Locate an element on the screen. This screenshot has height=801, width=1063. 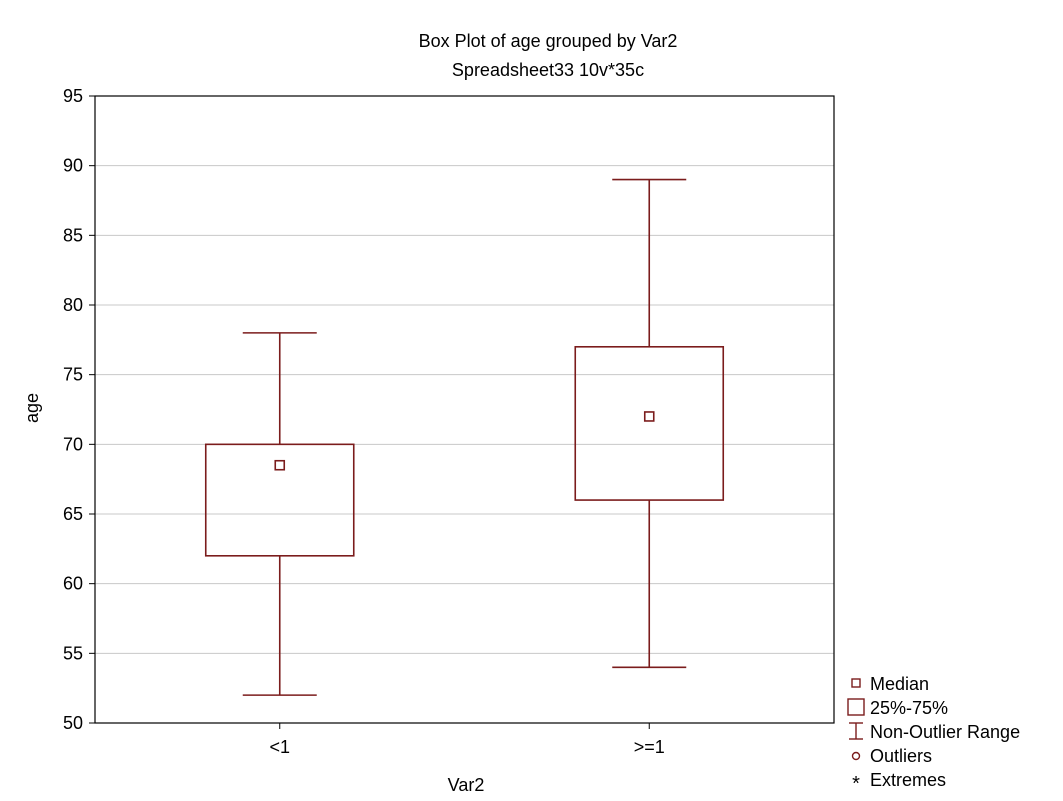
outlier-circle-icon is located at coordinates (856, 756).